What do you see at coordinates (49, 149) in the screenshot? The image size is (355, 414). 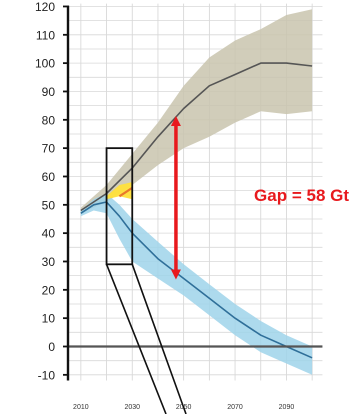 I see `y-tick-label-70: 70` at bounding box center [49, 149].